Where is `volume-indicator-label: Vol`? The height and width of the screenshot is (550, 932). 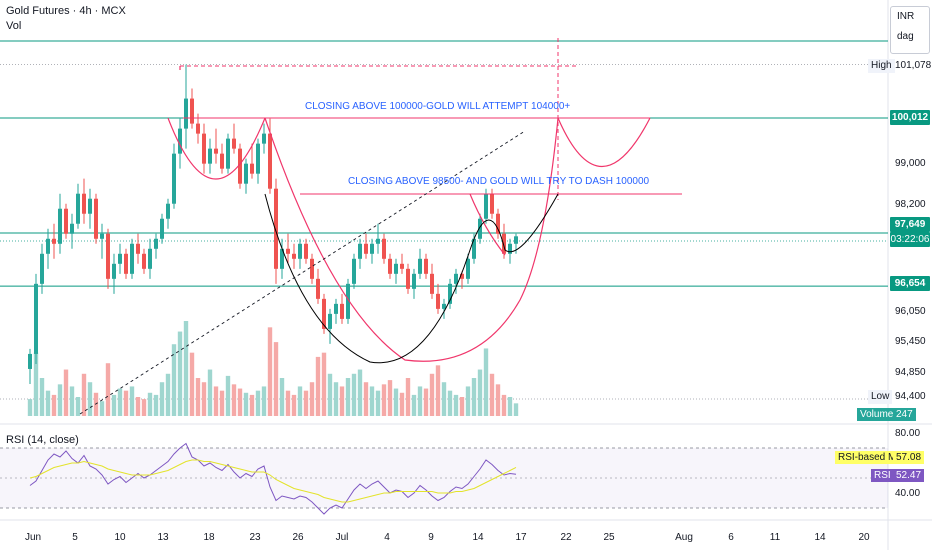
volume-indicator-label: Vol is located at coordinates (14, 26).